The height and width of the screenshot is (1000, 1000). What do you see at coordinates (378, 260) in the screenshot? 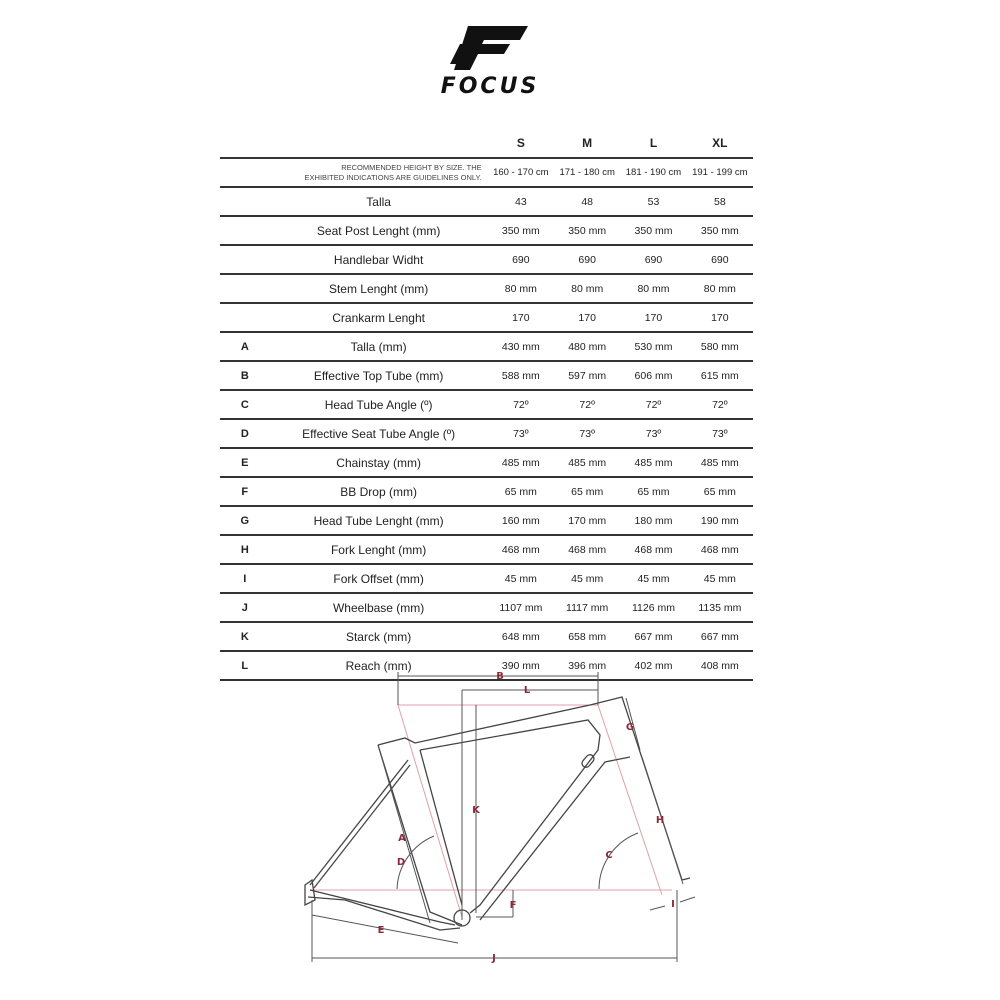
I see `row-label: Handlebar Widht` at bounding box center [378, 260].